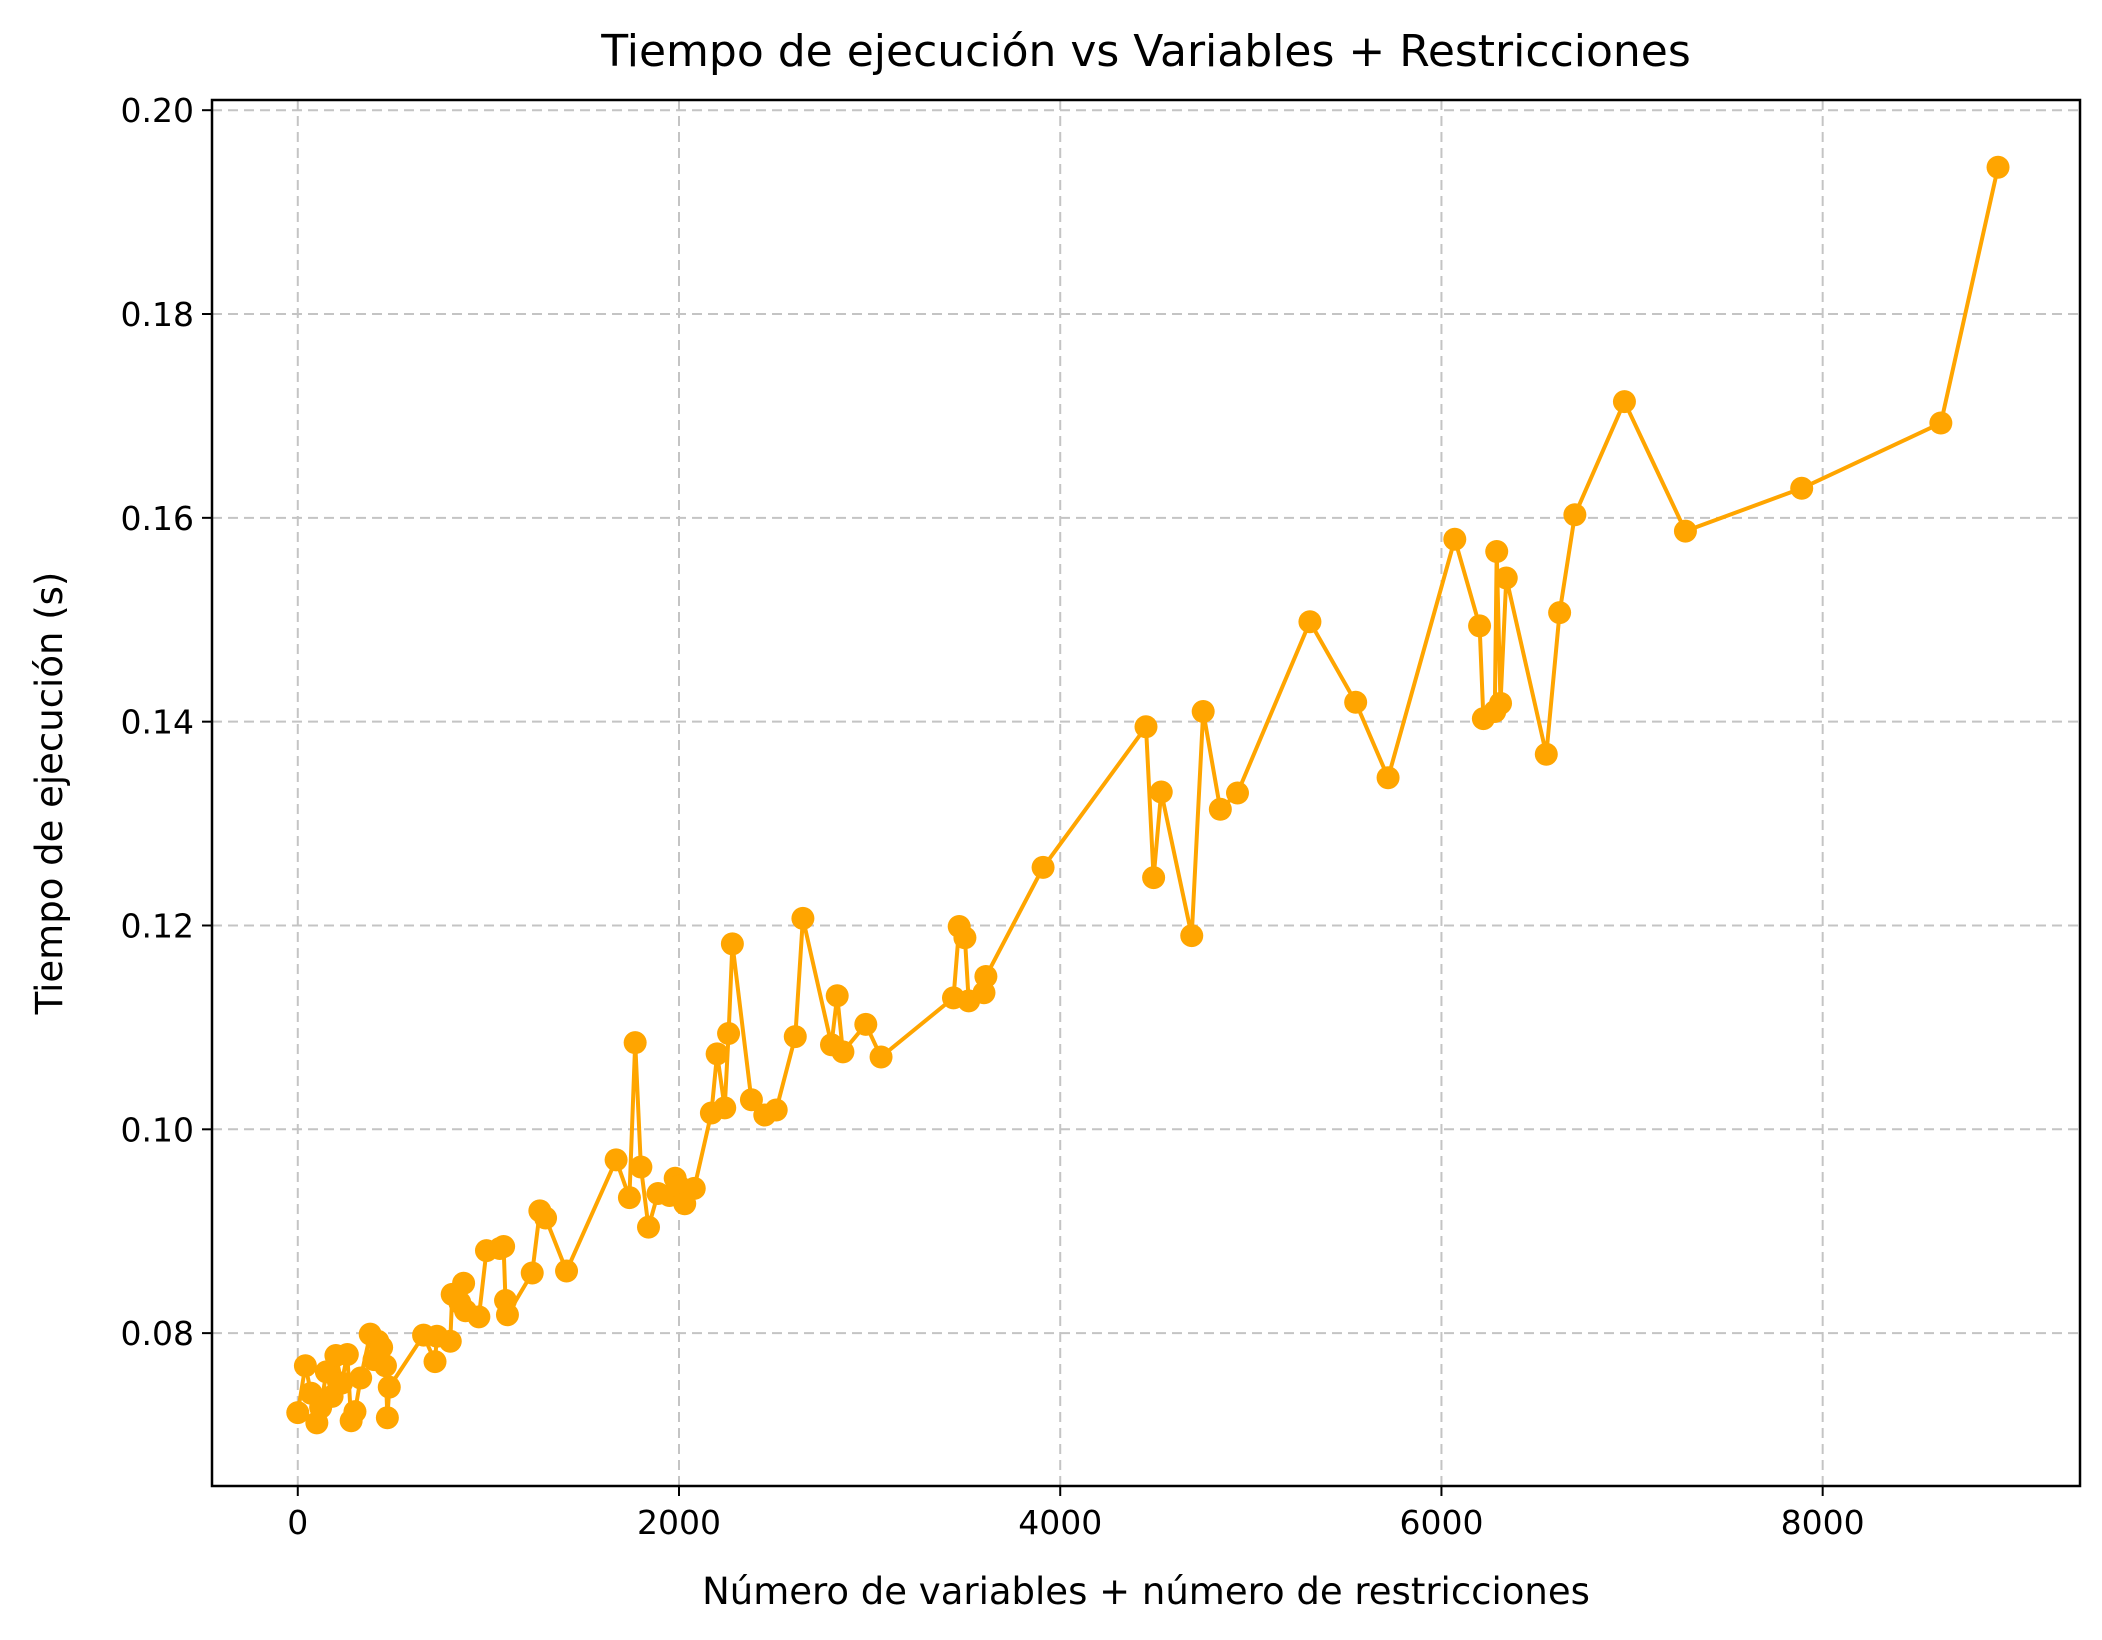 This screenshot has height=1640, width=2102. I want to click on y-axis-label: Tiempo de ejecución (s), so click(49, 794).